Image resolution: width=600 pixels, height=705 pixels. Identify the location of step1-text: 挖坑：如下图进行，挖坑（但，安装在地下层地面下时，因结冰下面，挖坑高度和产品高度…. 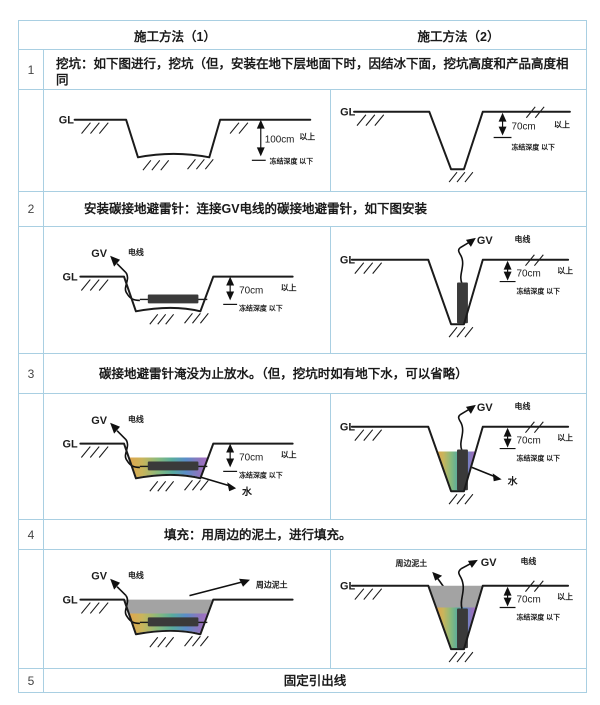
(312, 72).